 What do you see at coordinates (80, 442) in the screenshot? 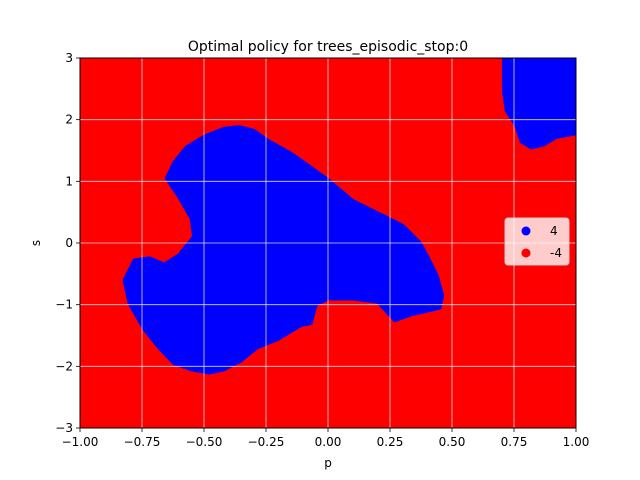
I see `x-tick-label: −1.00` at bounding box center [80, 442].